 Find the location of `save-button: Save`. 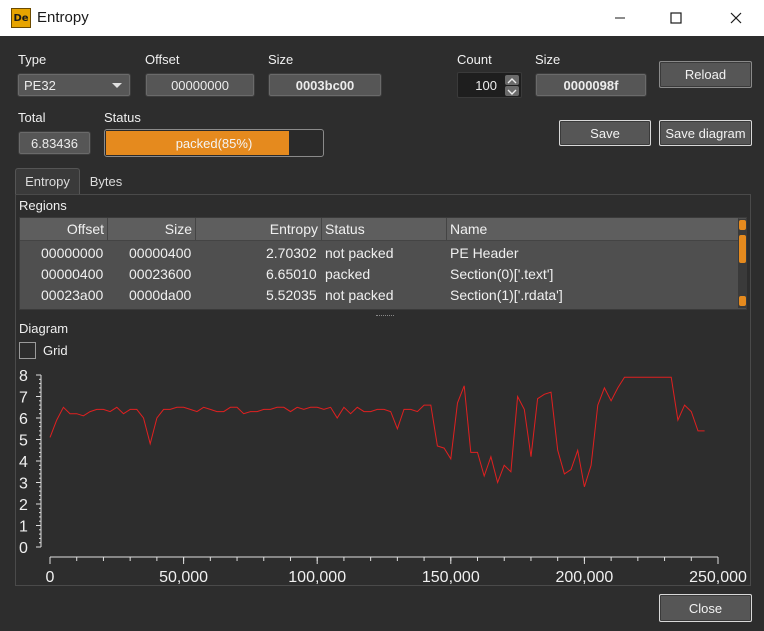

save-button: Save is located at coordinates (605, 133).